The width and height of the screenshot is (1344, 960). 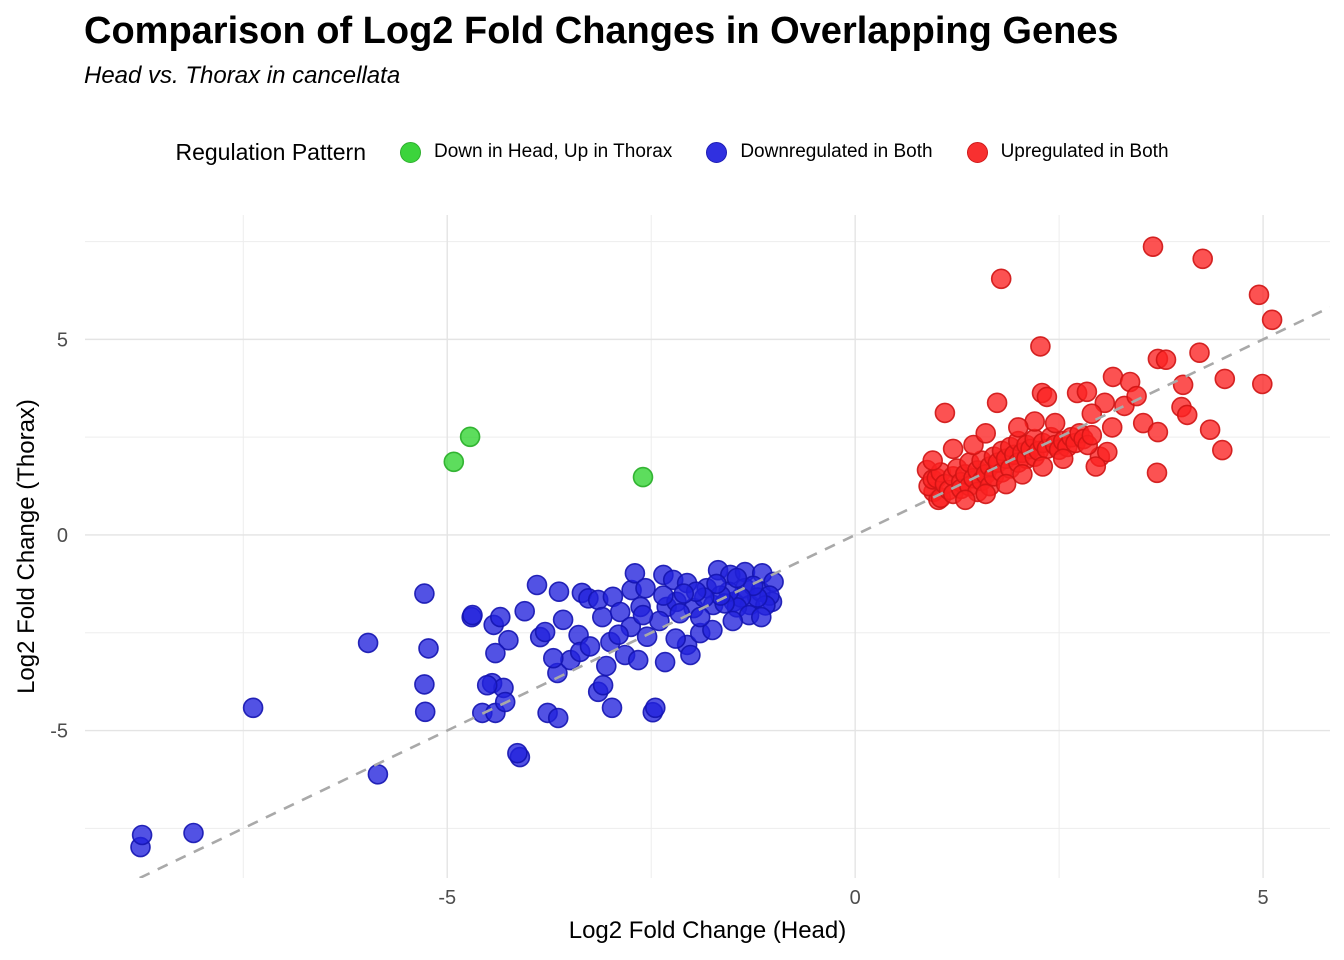 What do you see at coordinates (717, 152) in the screenshot?
I see `blue-dot-icon` at bounding box center [717, 152].